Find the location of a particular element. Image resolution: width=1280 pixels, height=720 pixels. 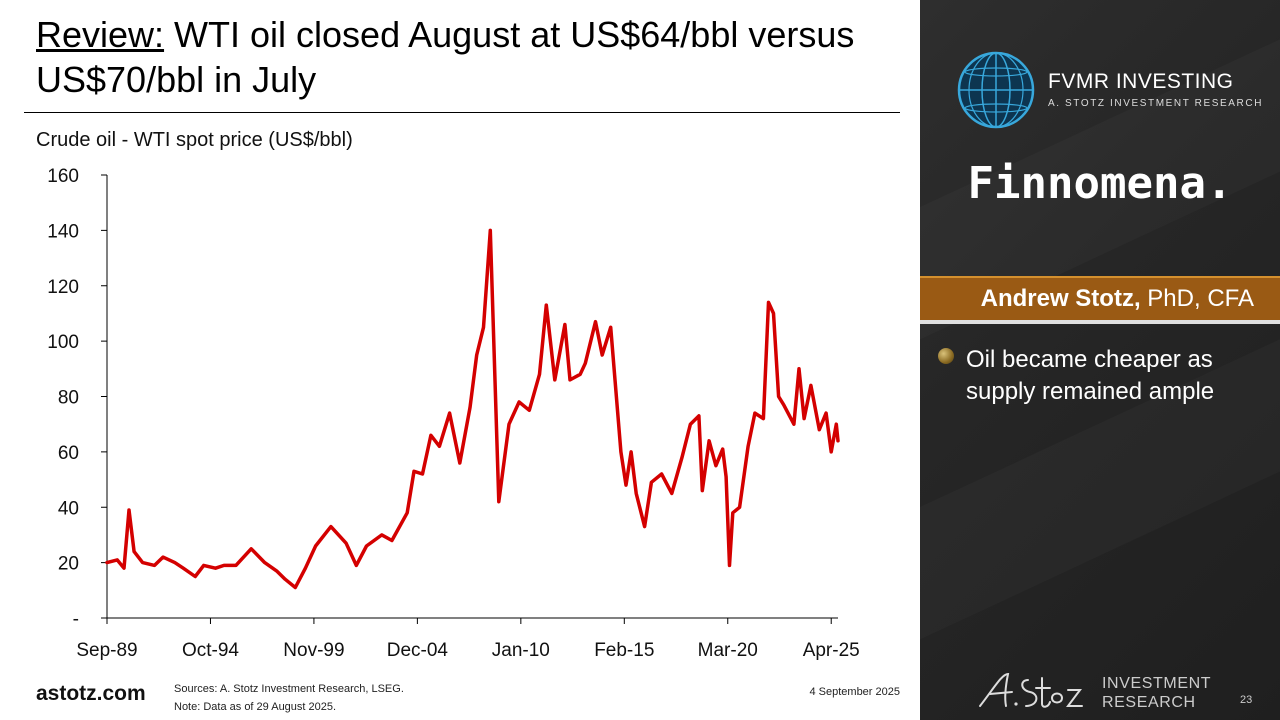

x-tick-label: Oct-94 is located at coordinates (210, 650).